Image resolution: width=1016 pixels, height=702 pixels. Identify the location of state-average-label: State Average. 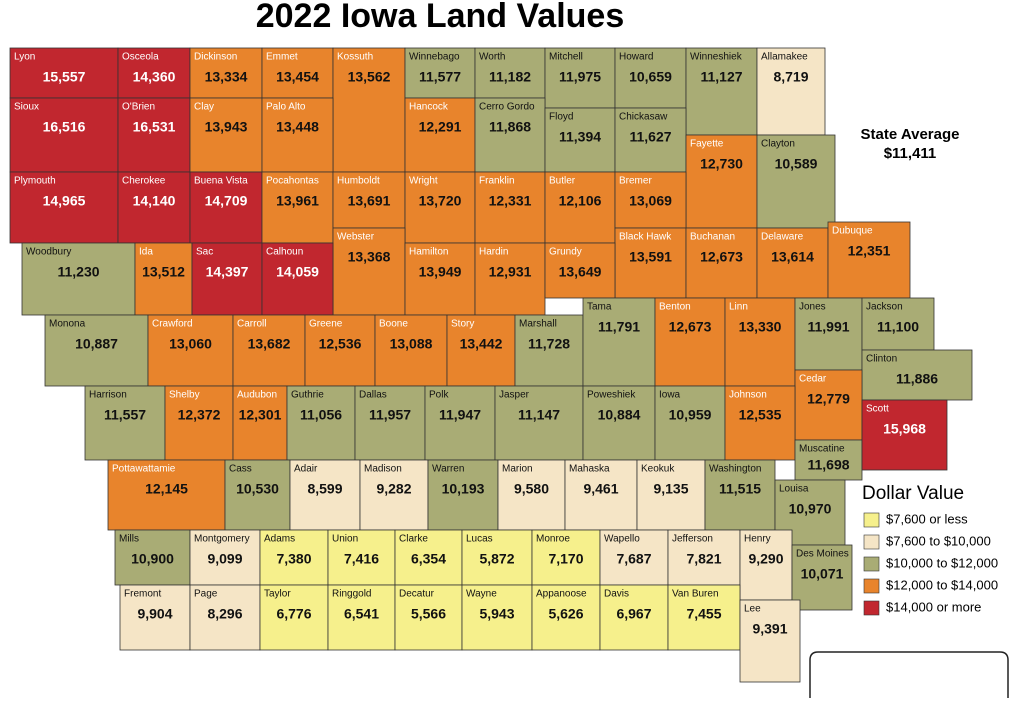
(910, 134).